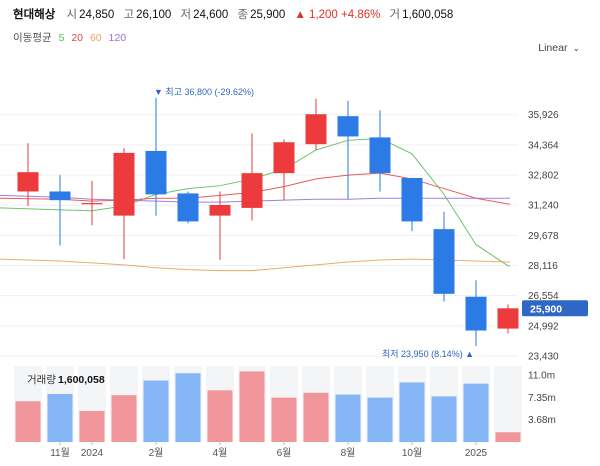  What do you see at coordinates (154, 15) in the screenshot?
I see `high-value: 26,100` at bounding box center [154, 15].